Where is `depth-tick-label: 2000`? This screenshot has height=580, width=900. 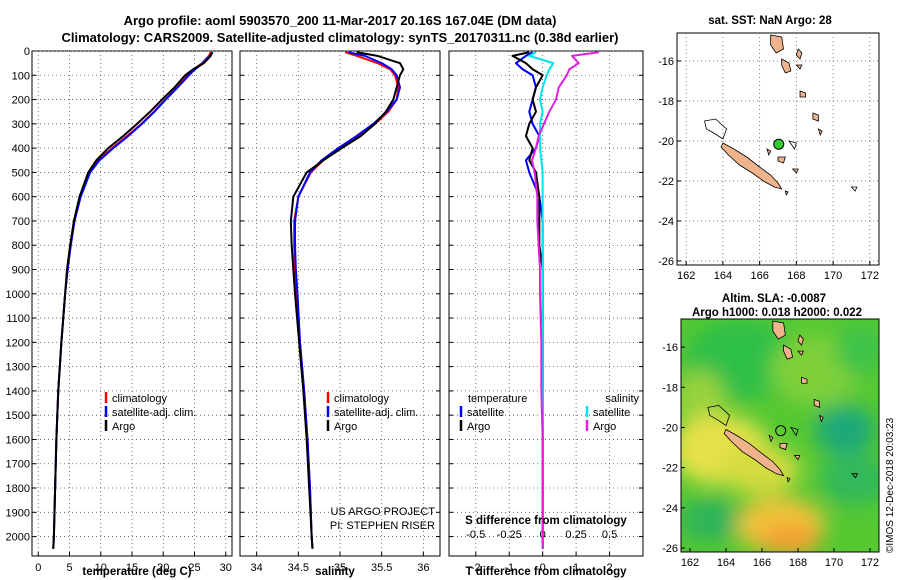 depth-tick-label: 2000 is located at coordinates (18, 538).